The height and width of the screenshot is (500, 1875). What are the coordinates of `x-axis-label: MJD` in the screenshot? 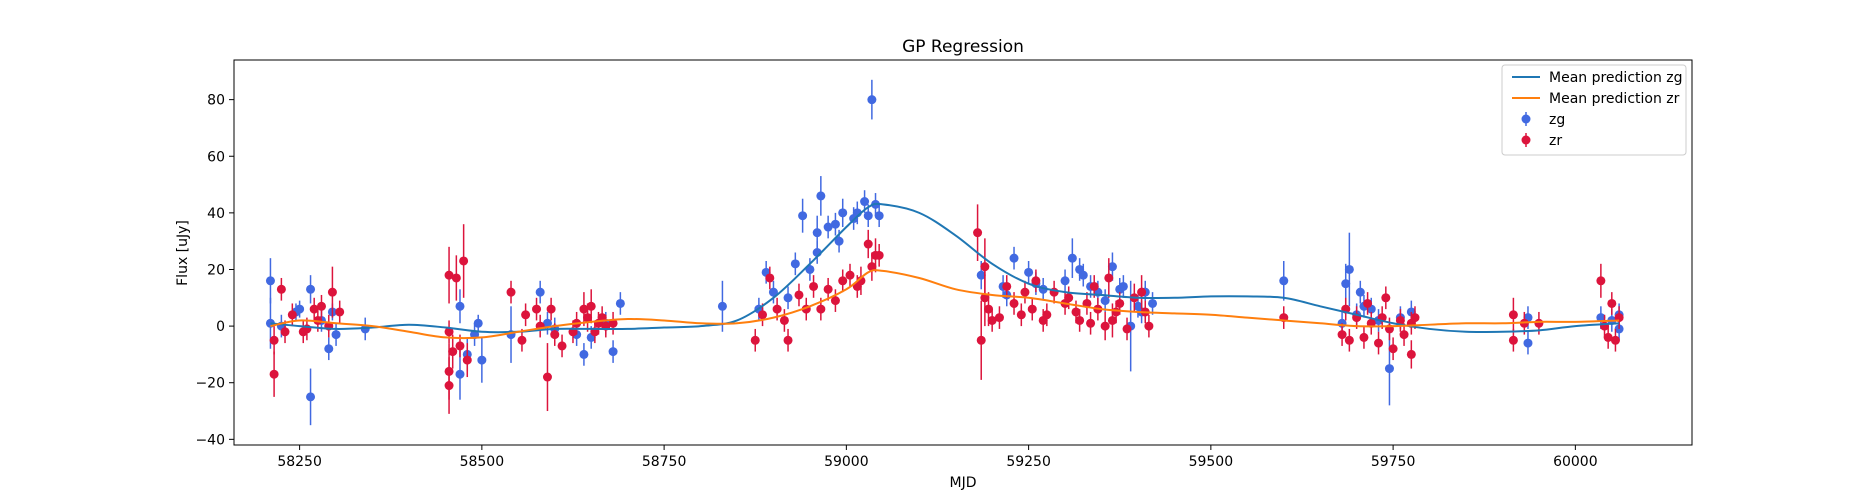 It's located at (963, 483).